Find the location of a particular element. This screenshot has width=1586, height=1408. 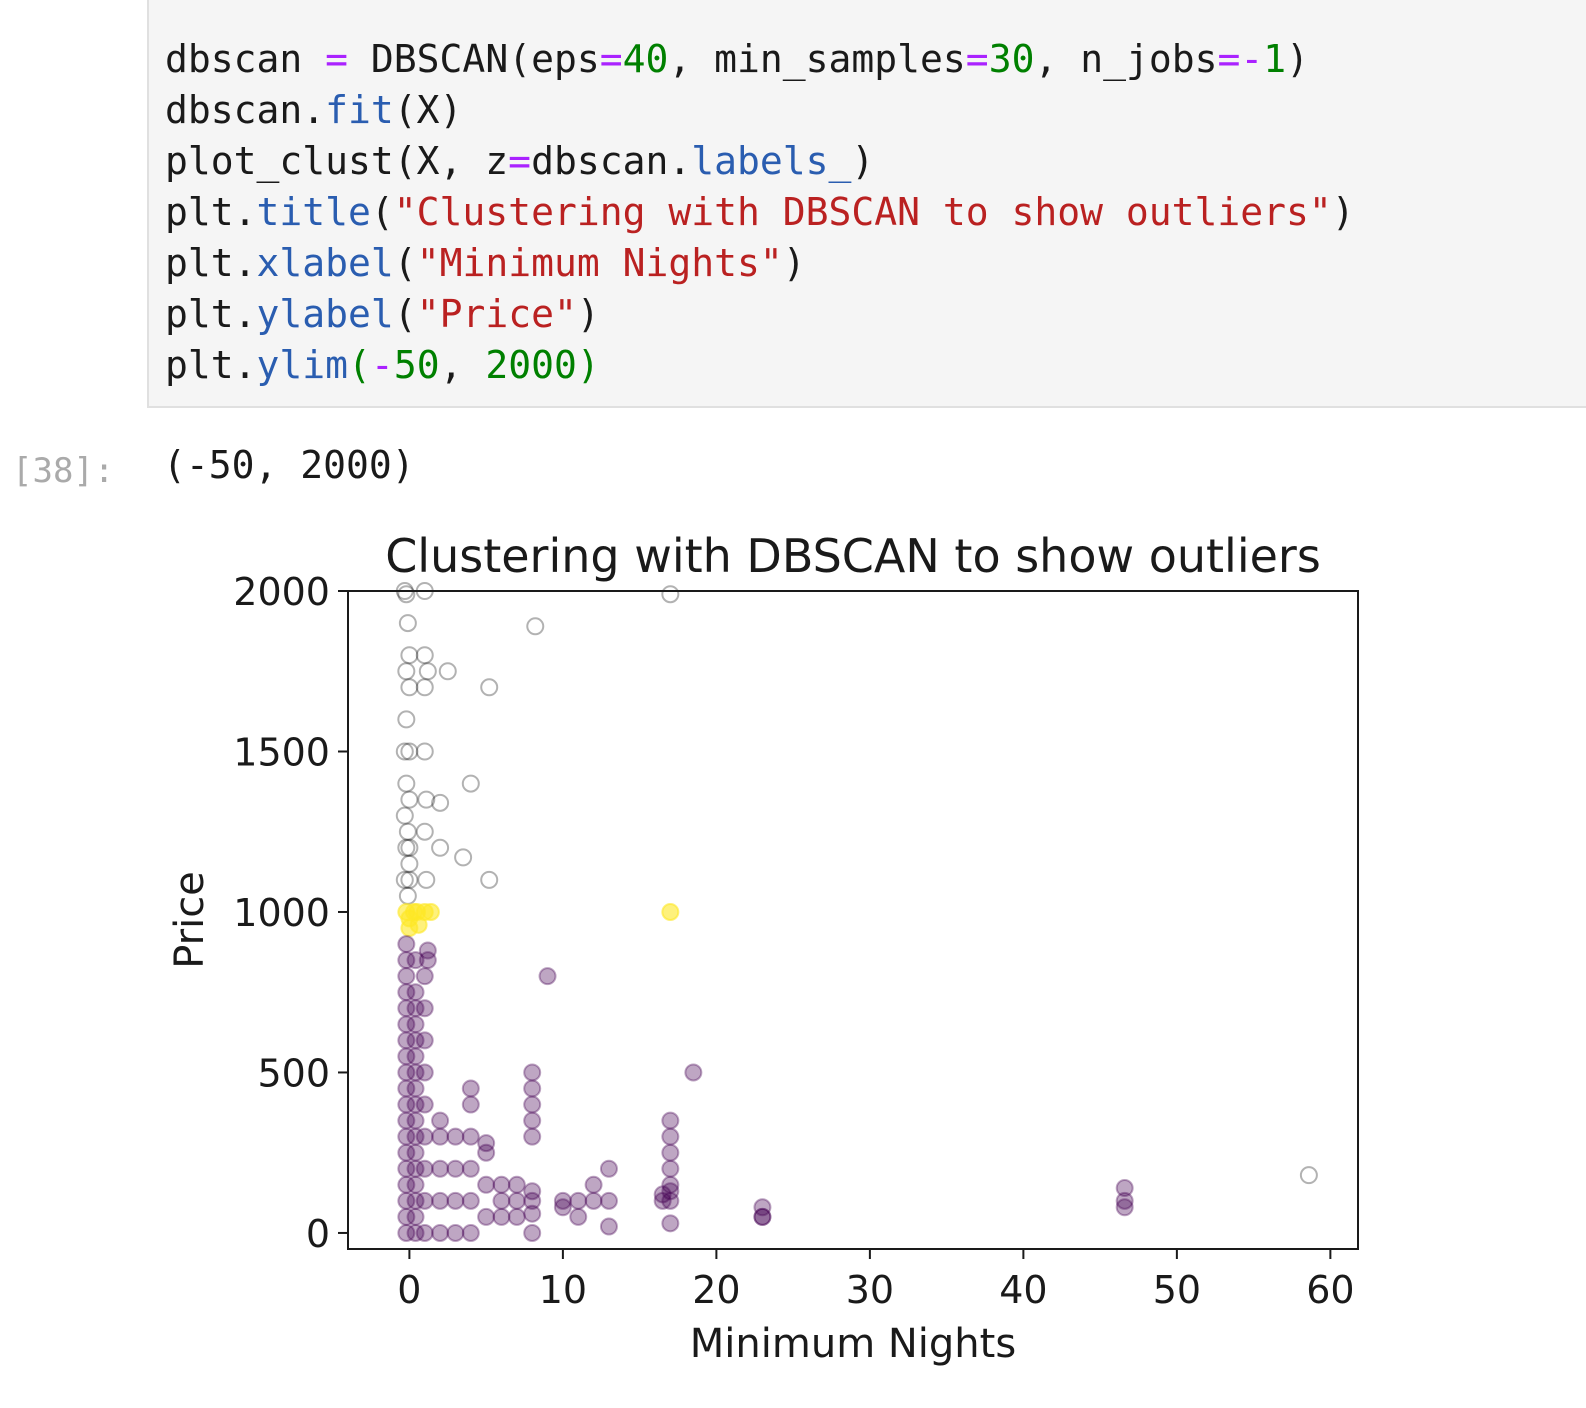

code-token: 30 is located at coordinates (1011, 59).